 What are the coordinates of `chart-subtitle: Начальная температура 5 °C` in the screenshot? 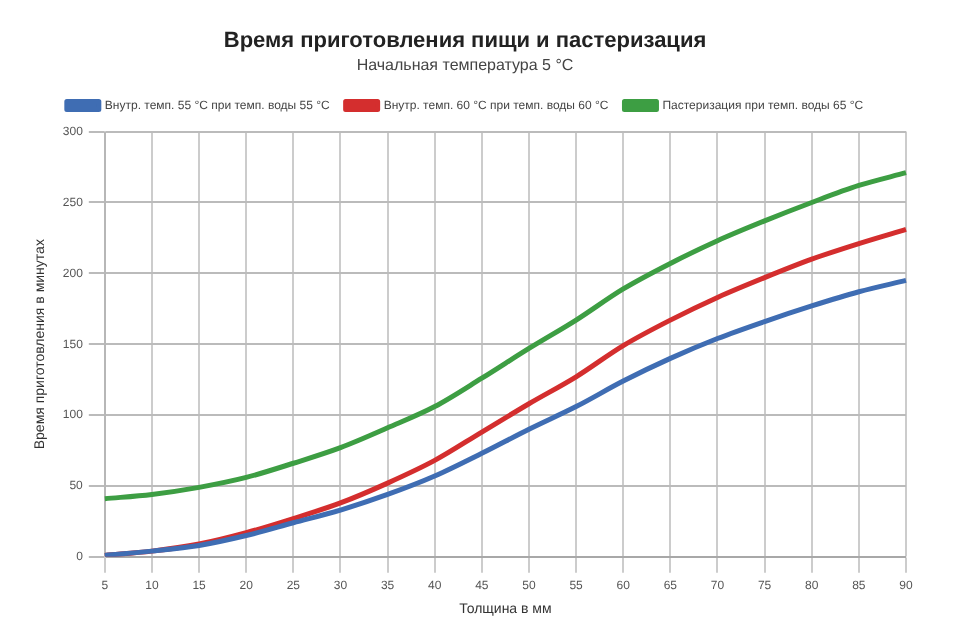 It's located at (465, 65).